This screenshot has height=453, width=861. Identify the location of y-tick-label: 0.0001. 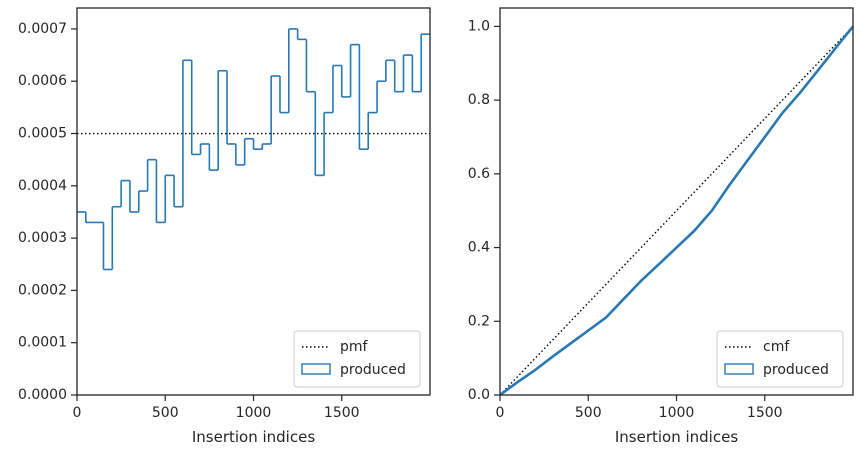
(42, 343).